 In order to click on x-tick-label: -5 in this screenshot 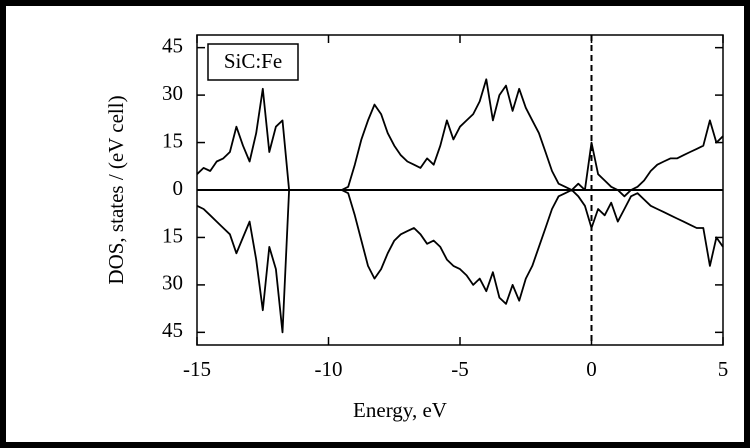, I will do `click(460, 369)`.